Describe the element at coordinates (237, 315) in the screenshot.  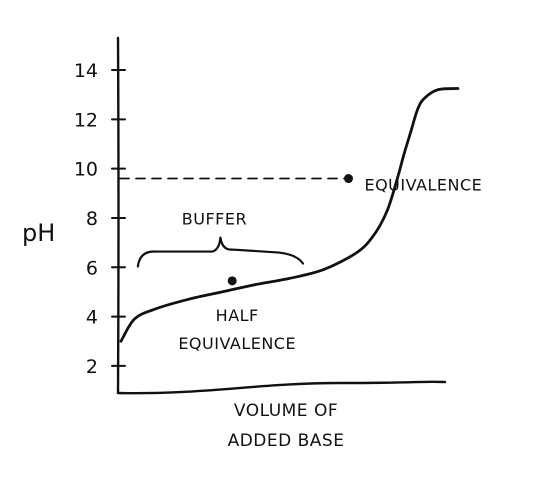
I see `half-equivalence-label: HALF` at that location.